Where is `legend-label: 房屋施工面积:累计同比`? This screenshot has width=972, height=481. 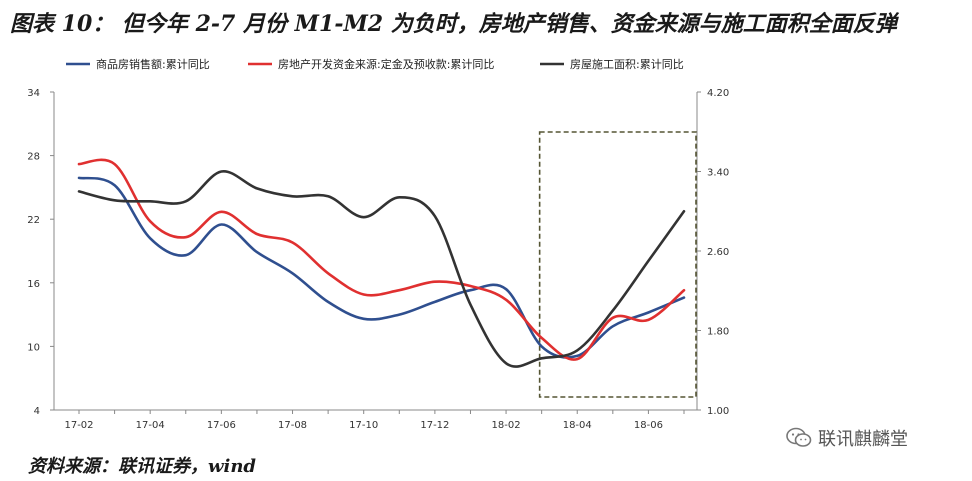
legend-label: 房屋施工面积:累计同比 is located at coordinates (627, 64).